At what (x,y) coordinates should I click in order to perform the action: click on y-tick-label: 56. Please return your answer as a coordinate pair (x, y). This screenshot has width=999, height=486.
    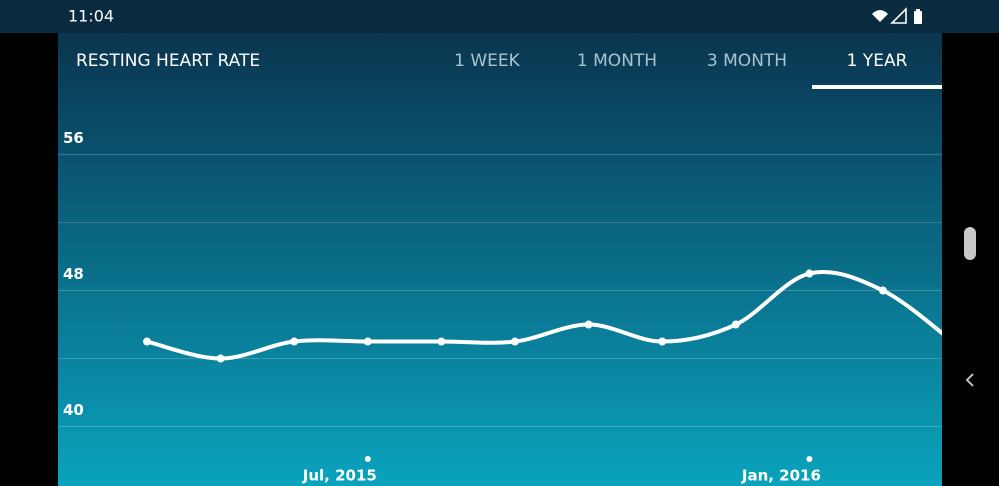
    Looking at the image, I should click on (73, 138).